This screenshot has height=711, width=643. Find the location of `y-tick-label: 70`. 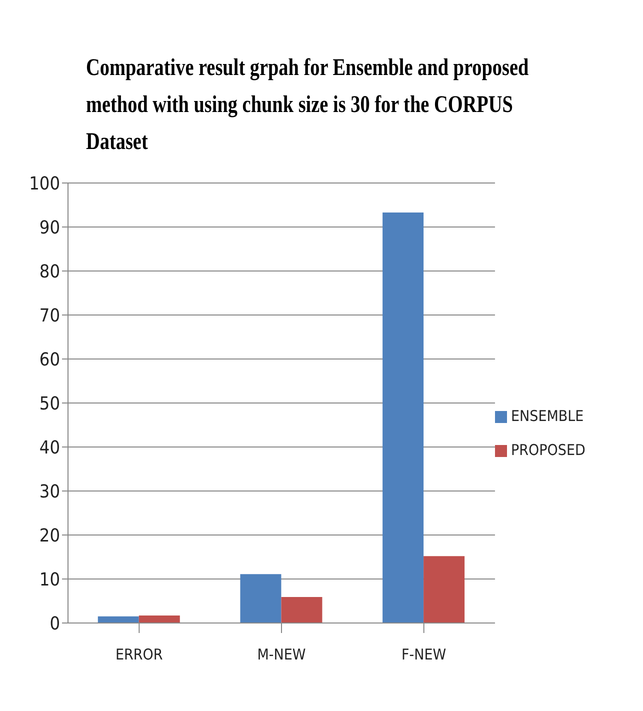

y-tick-label: 70 is located at coordinates (49, 315).